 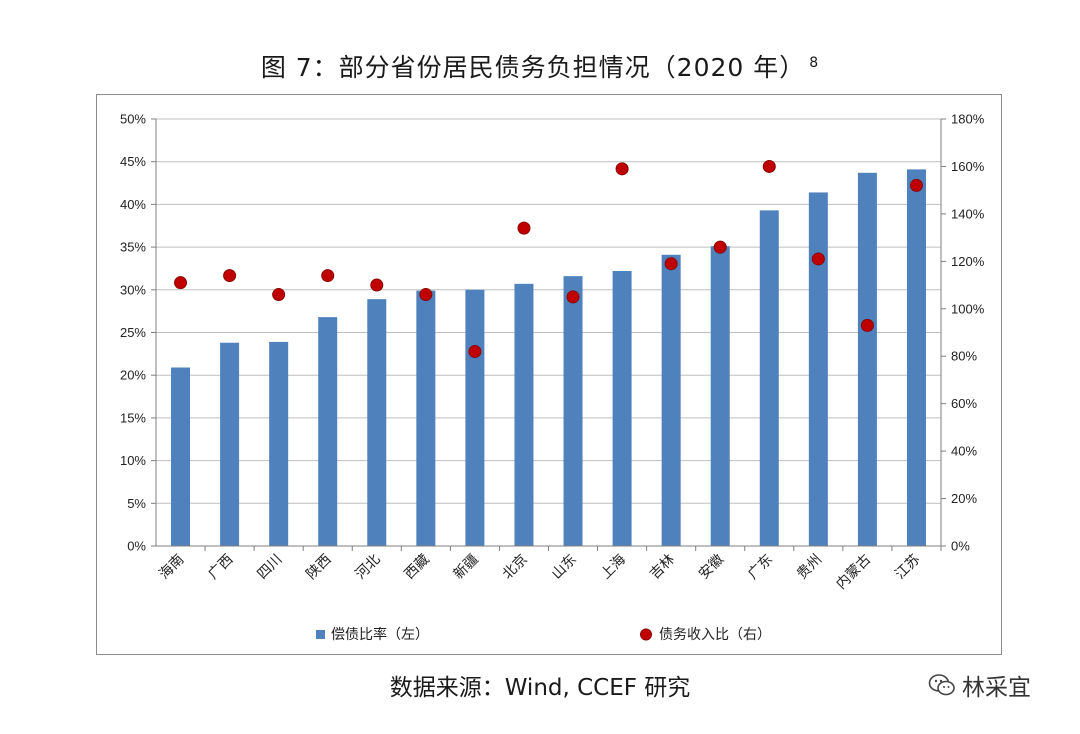 I want to click on category-label: 山东, so click(x=564, y=567).